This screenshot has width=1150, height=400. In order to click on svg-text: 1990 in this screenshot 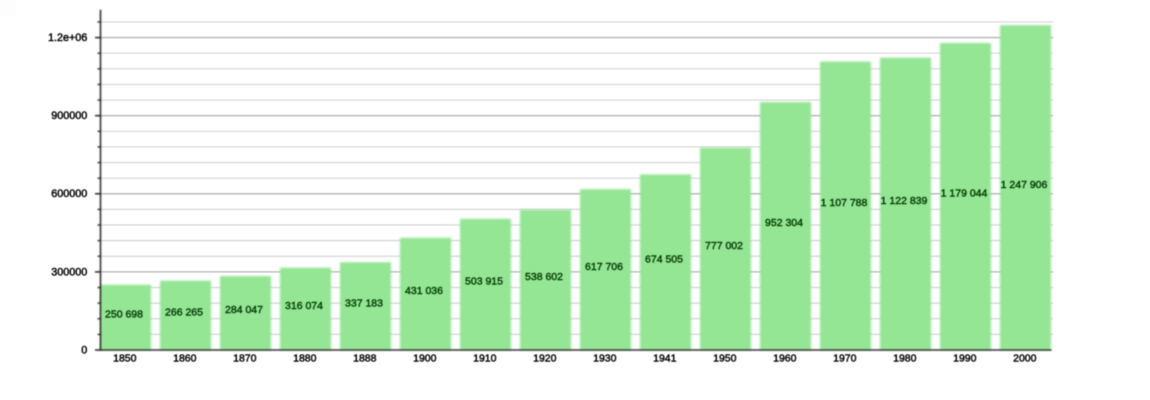, I will do `click(965, 359)`.